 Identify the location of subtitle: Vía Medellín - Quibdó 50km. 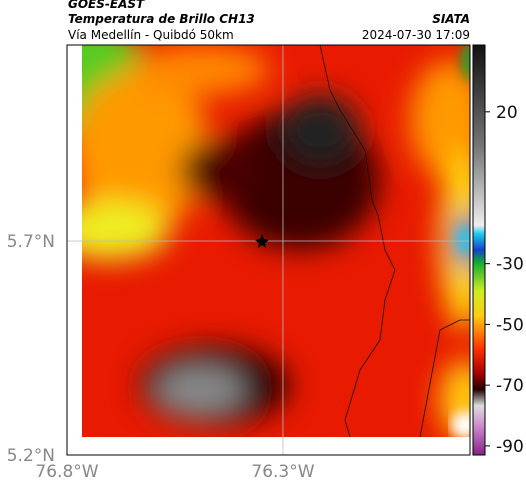
(151, 35).